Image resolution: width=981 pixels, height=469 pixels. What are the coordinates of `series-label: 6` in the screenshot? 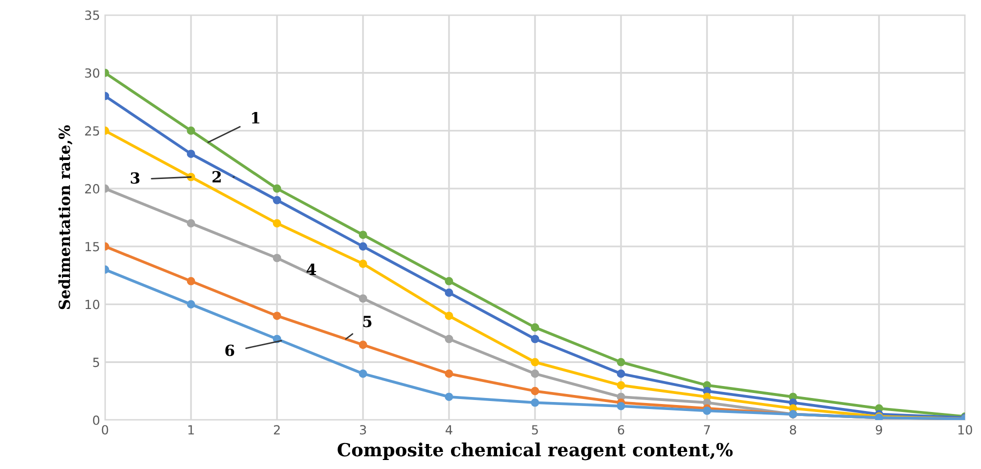 It's located at (229, 350).